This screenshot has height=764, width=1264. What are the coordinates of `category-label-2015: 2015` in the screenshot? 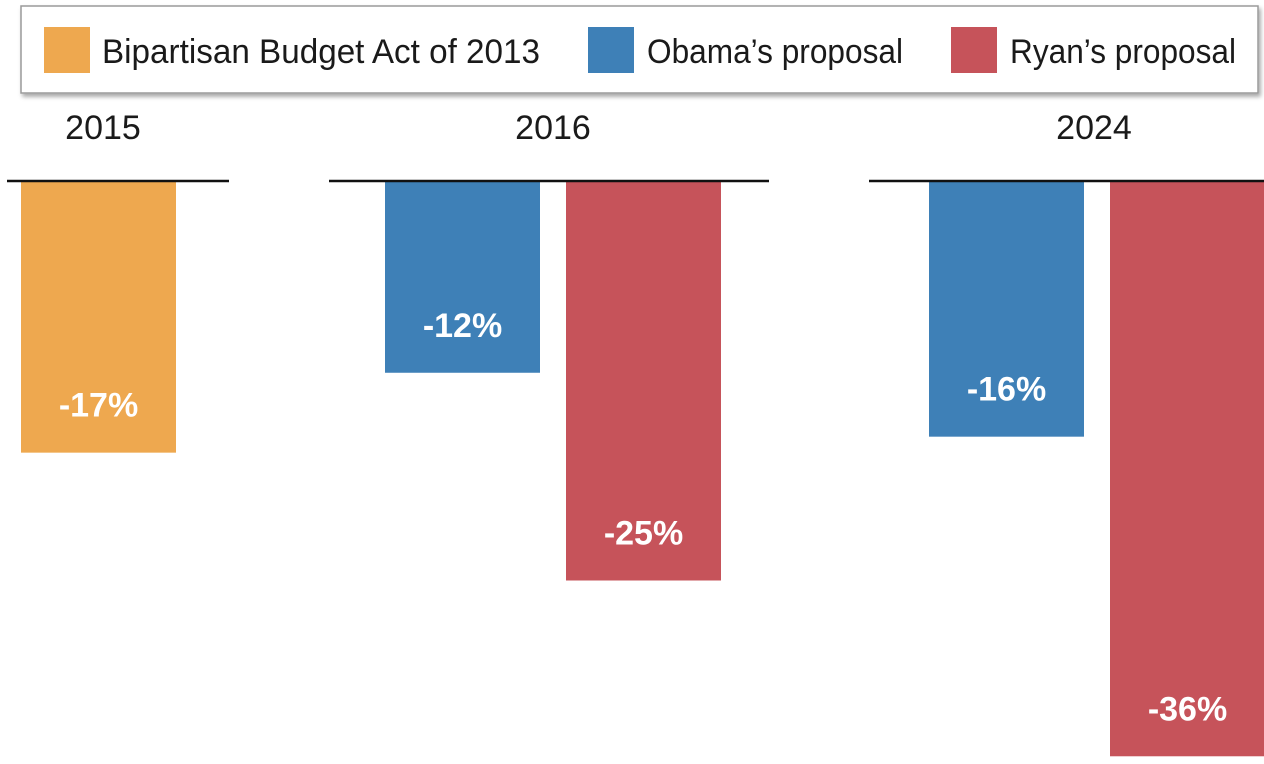 It's located at (103, 128).